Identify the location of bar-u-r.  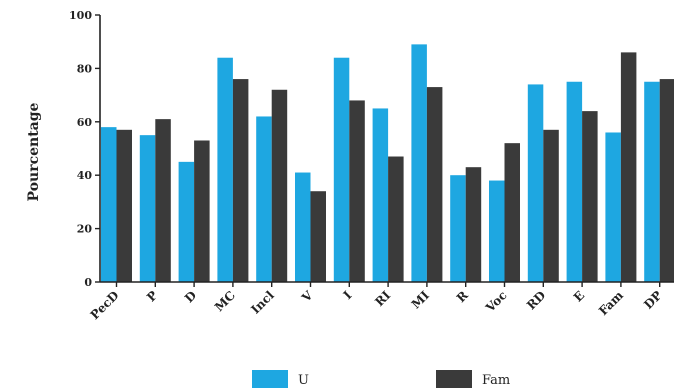
(458, 228).